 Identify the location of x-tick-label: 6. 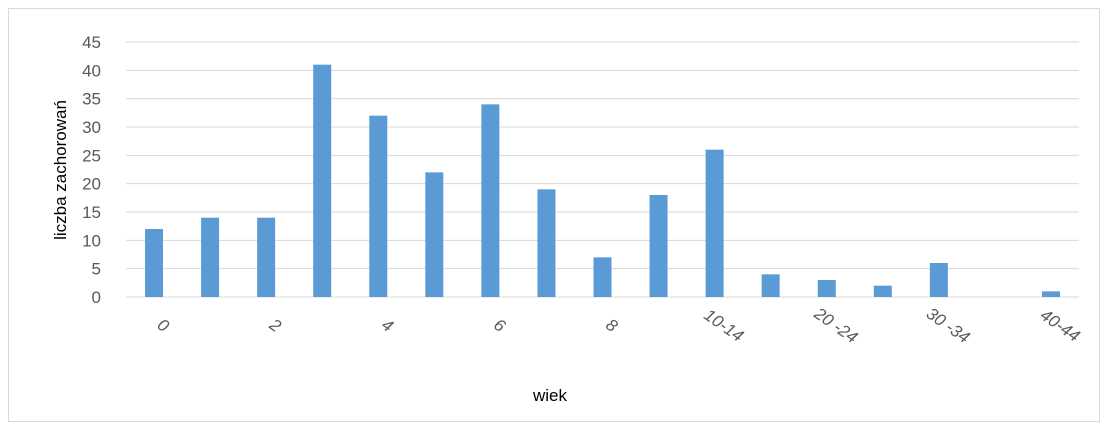
(499, 325).